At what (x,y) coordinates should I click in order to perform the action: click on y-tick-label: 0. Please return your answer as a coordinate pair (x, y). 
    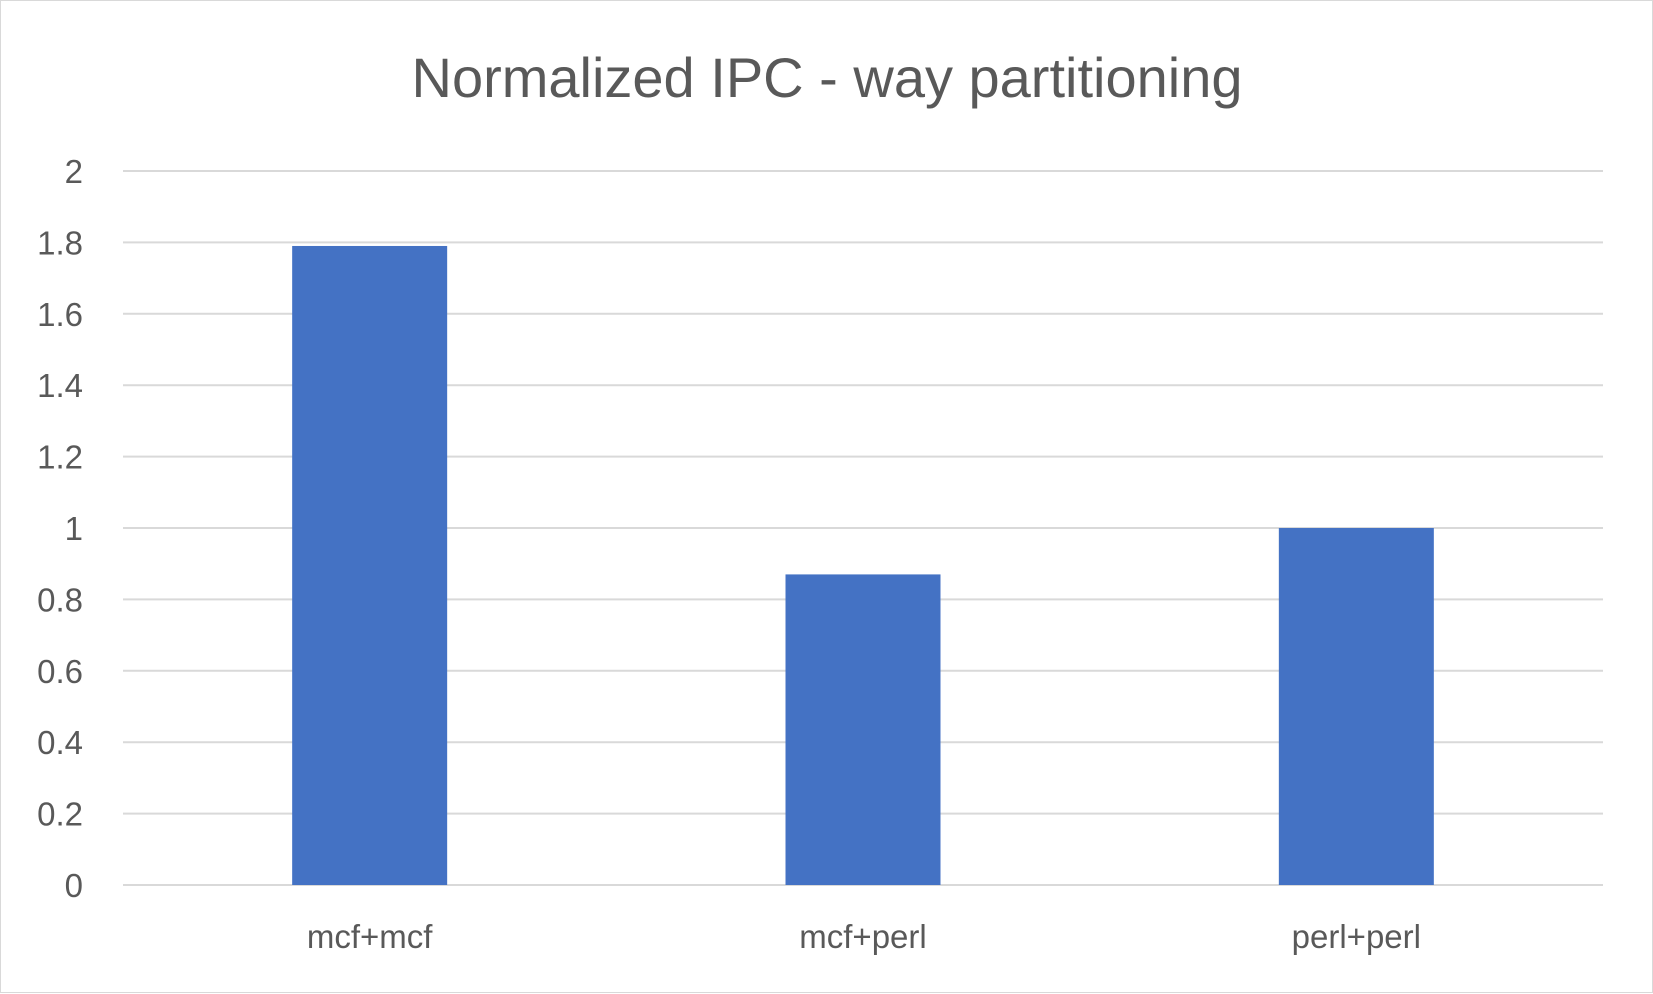
    Looking at the image, I should click on (74, 885).